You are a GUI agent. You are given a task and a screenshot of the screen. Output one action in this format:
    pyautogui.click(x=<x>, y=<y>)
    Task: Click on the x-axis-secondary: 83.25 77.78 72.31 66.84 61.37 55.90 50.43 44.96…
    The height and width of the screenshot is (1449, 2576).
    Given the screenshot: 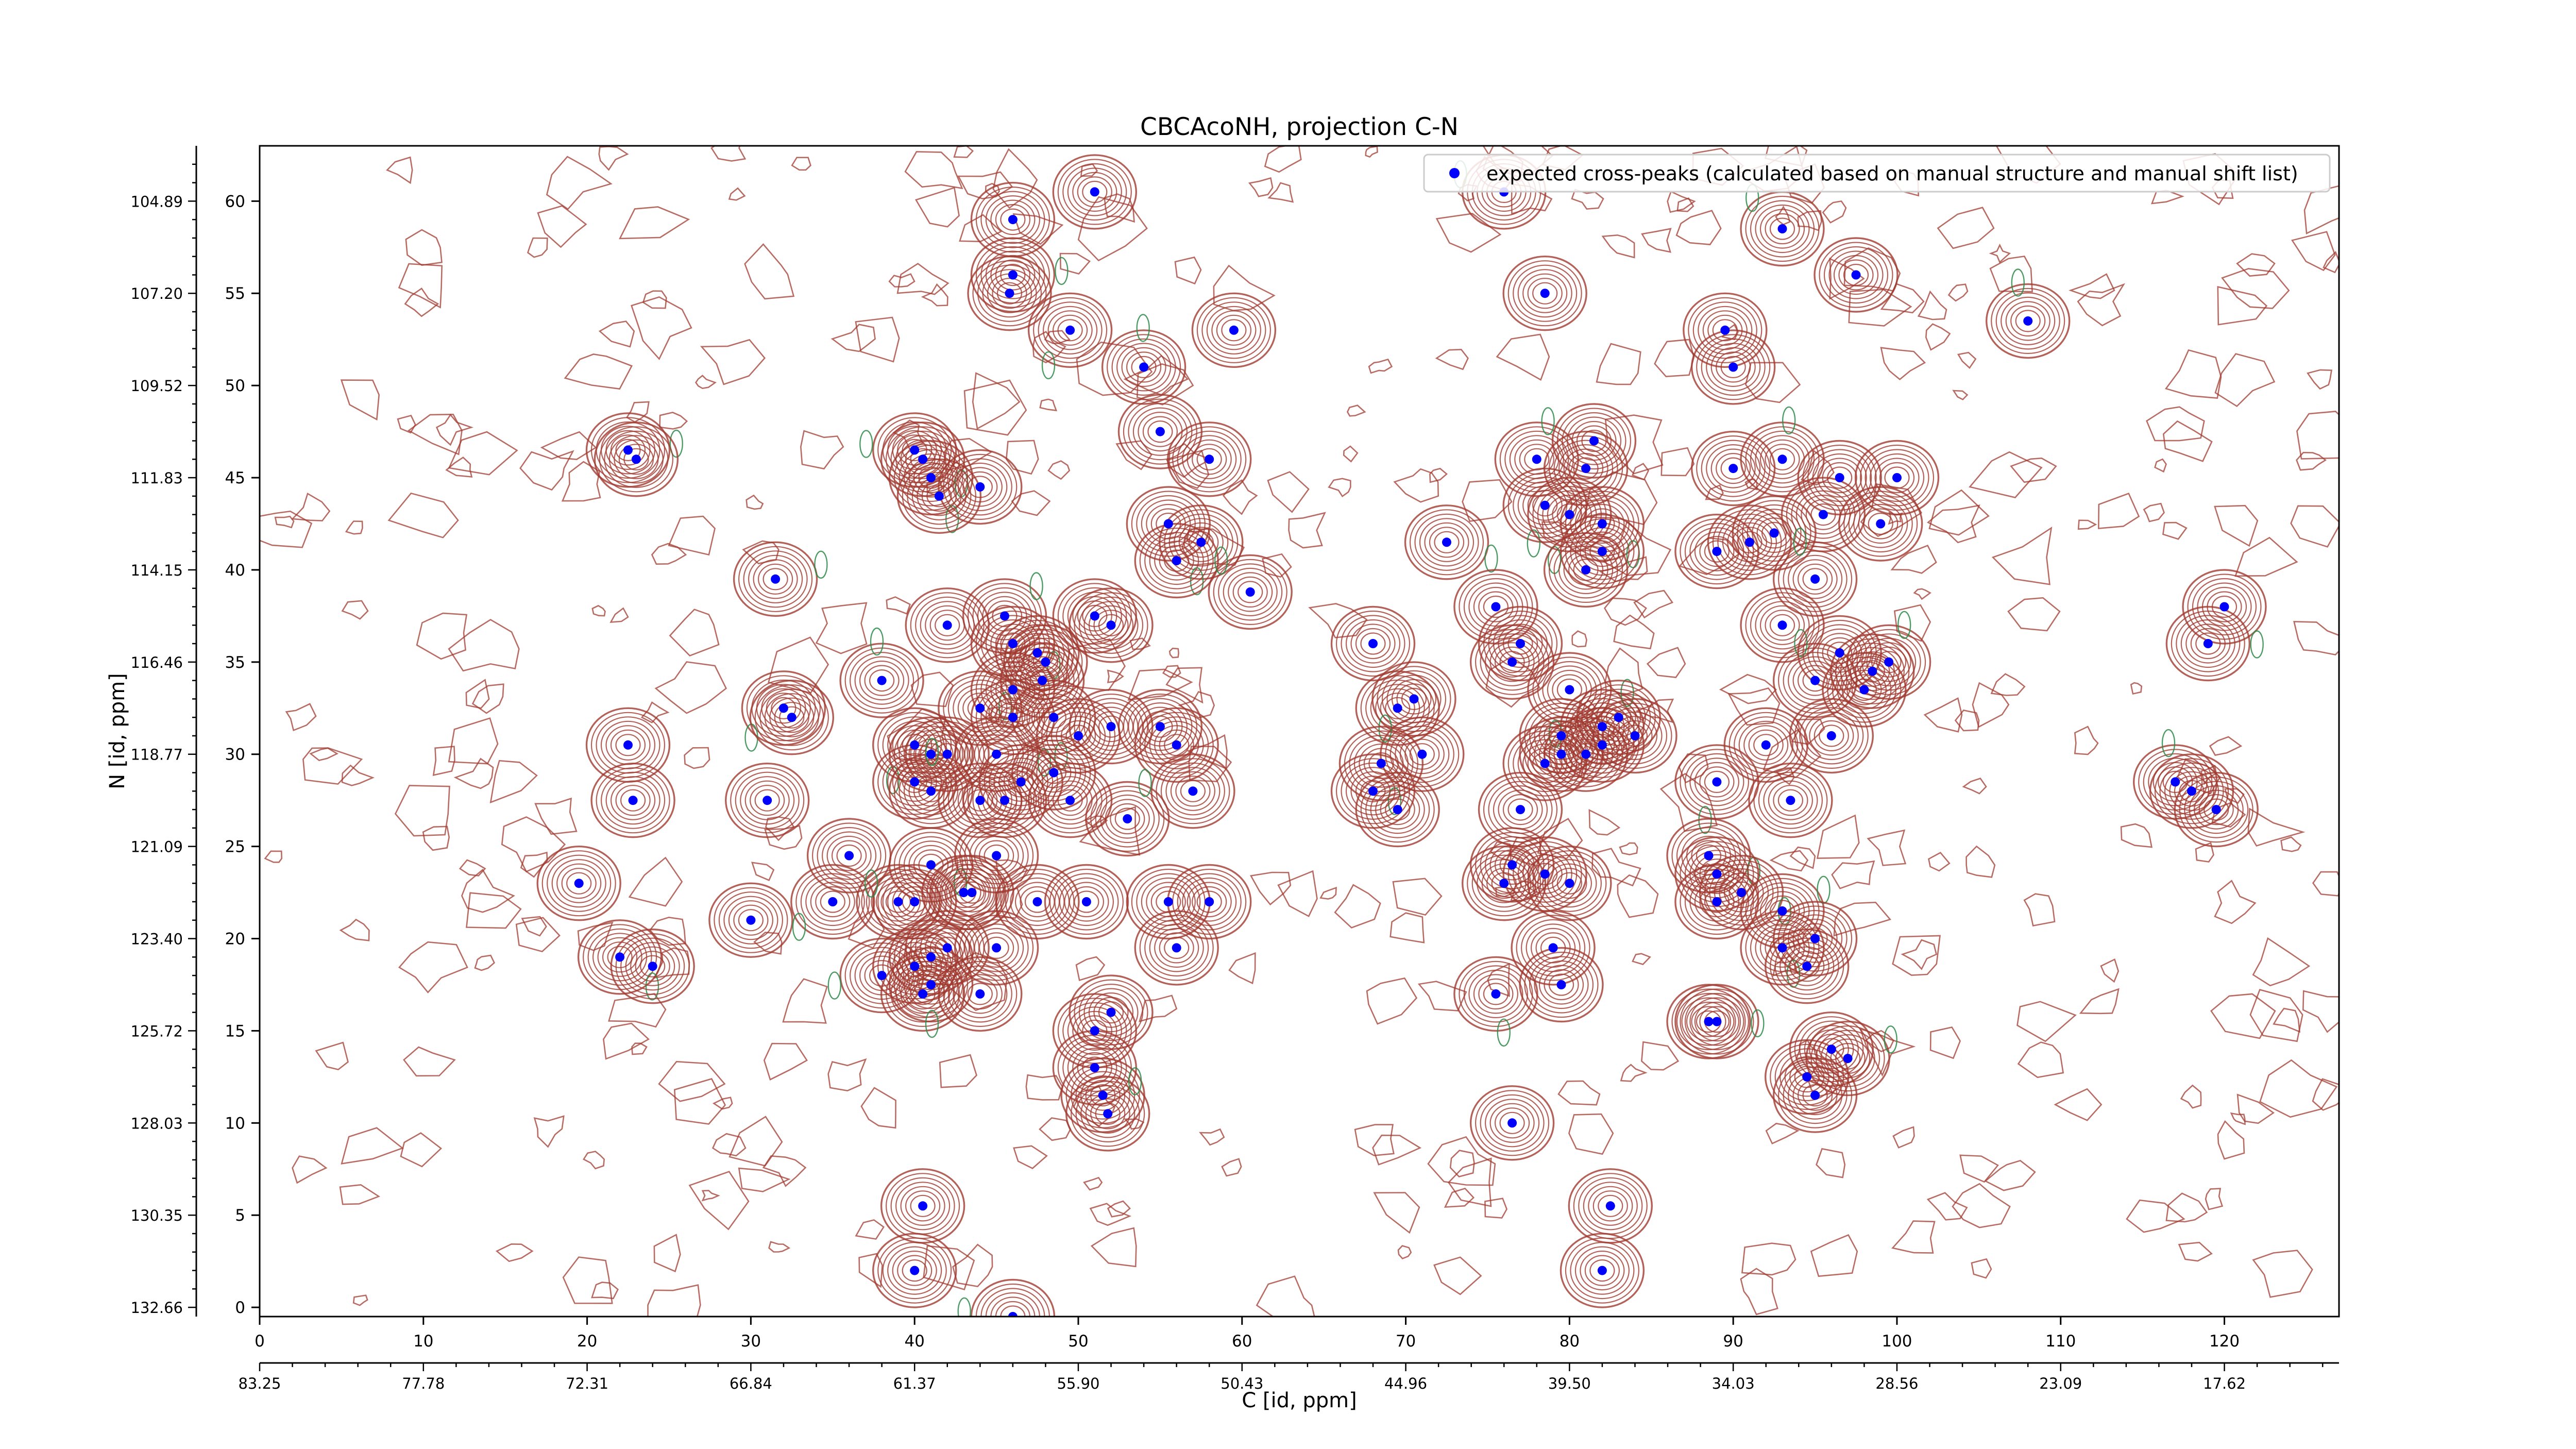 What is the action you would take?
    pyautogui.click(x=1288, y=1377)
    